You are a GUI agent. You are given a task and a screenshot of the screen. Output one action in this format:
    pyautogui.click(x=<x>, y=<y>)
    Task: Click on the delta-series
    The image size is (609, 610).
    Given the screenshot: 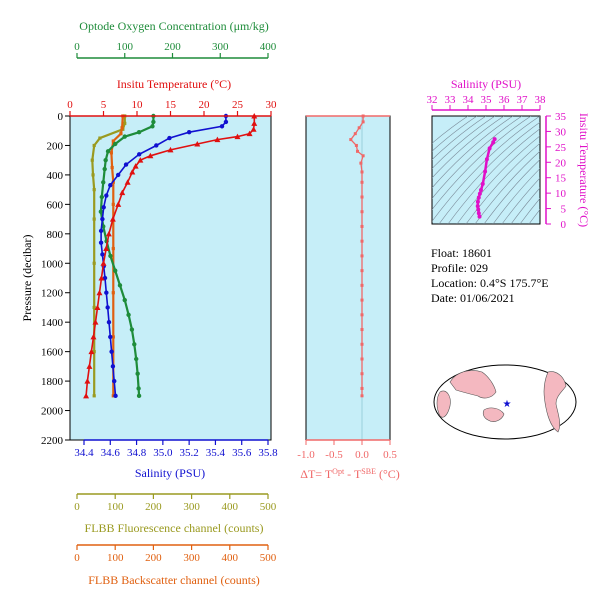 What is the action you would take?
    pyautogui.click(x=357, y=277)
    